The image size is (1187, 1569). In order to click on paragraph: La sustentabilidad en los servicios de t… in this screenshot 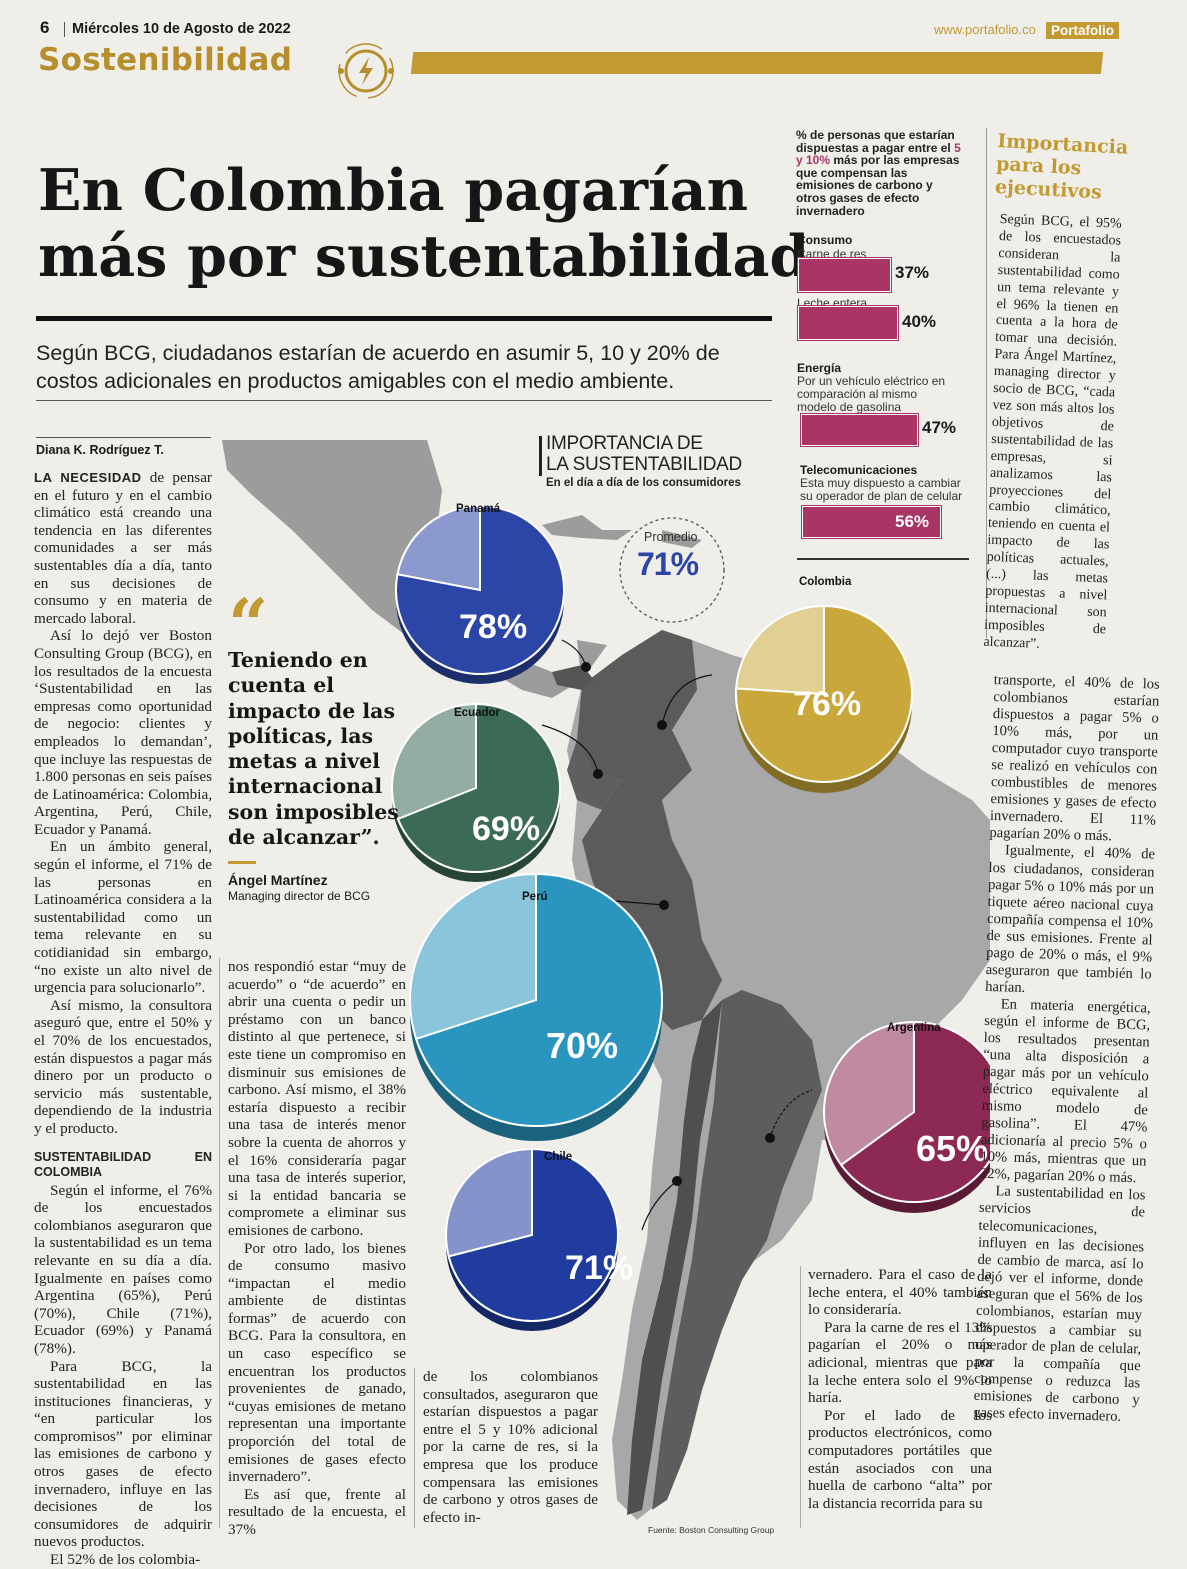, I will do `click(1059, 1304)`.